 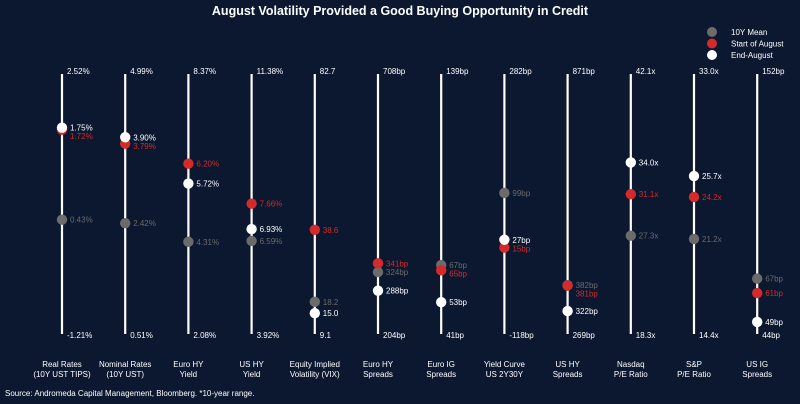 What do you see at coordinates (458, 265) in the screenshot?
I see `mean-value-label: 67bp` at bounding box center [458, 265].